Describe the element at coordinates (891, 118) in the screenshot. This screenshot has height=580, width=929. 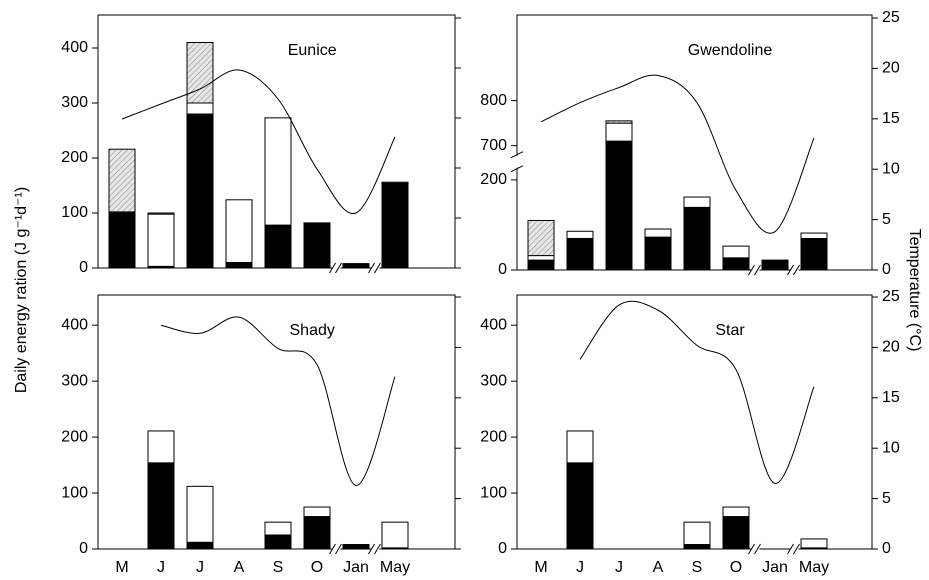
I see `y2-tick-label: 15` at that location.